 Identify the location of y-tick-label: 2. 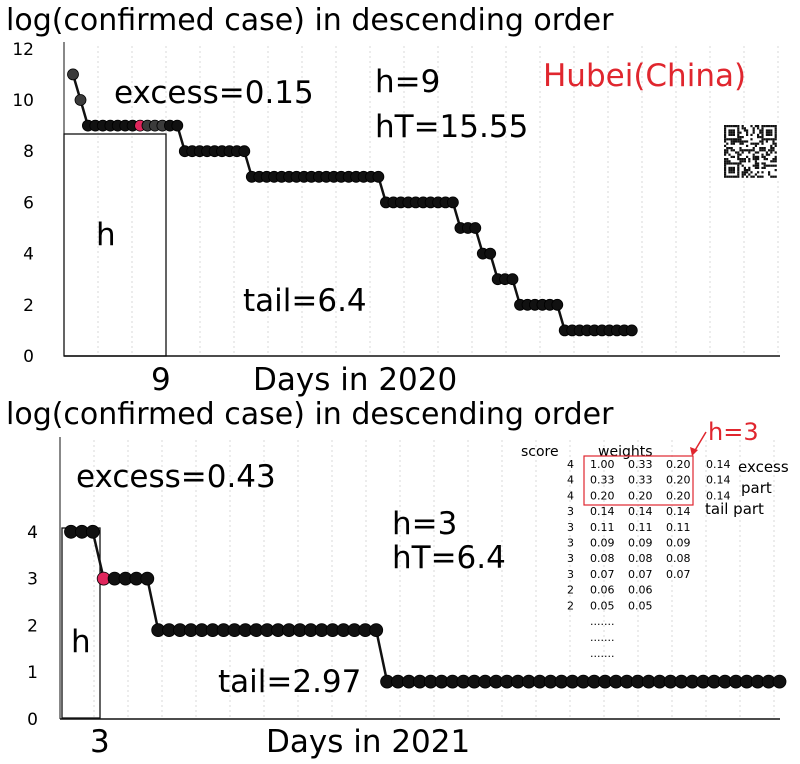
(32, 626).